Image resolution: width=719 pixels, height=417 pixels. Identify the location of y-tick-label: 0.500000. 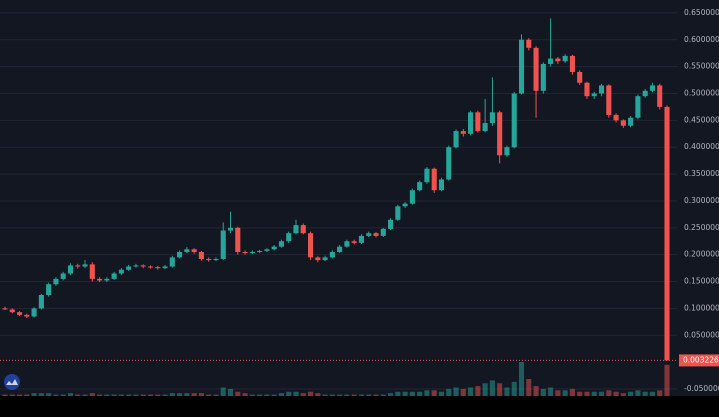
(701, 92).